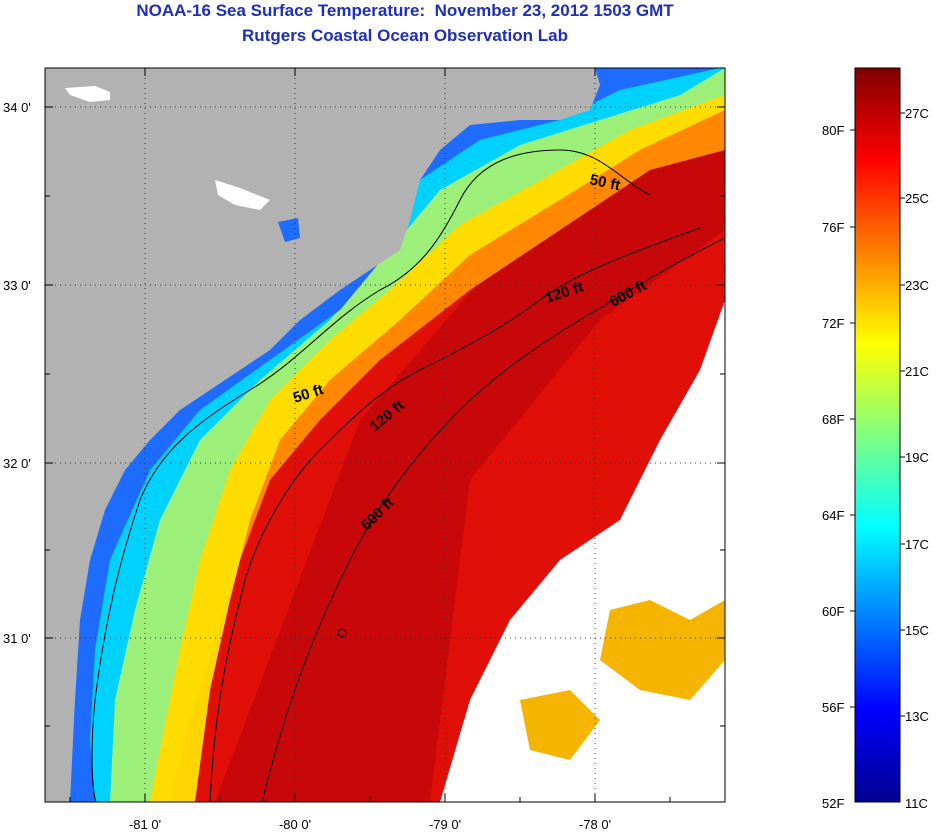 This screenshot has width=936, height=832. I want to click on colorbar-c-23: 23C, so click(917, 285).